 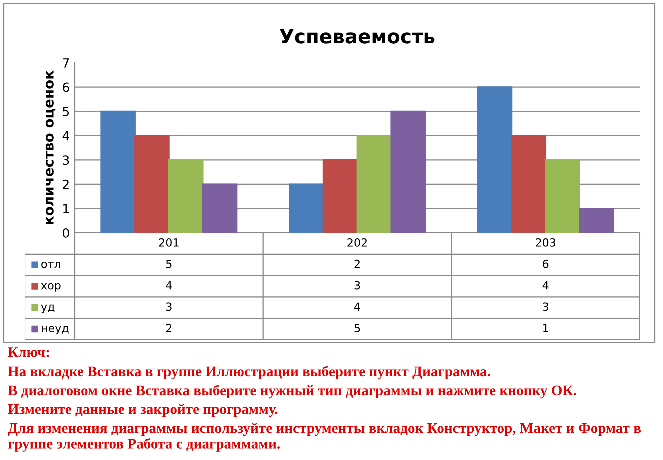 What do you see at coordinates (546, 242) in the screenshot?
I see `x-tick-label: 203` at bounding box center [546, 242].